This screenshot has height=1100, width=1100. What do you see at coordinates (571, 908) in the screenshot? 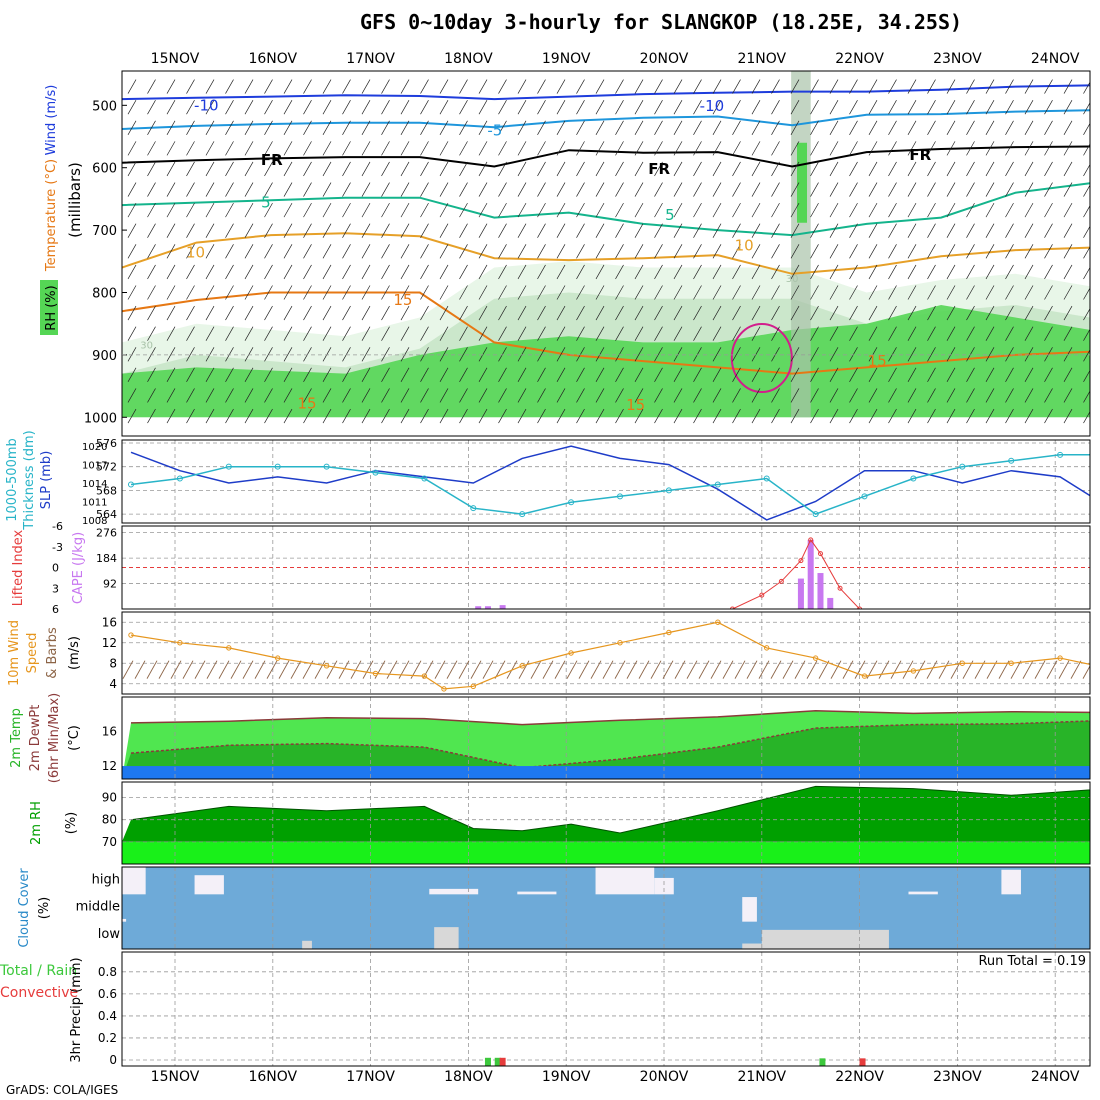
I see `cloud-plot` at bounding box center [571, 908].